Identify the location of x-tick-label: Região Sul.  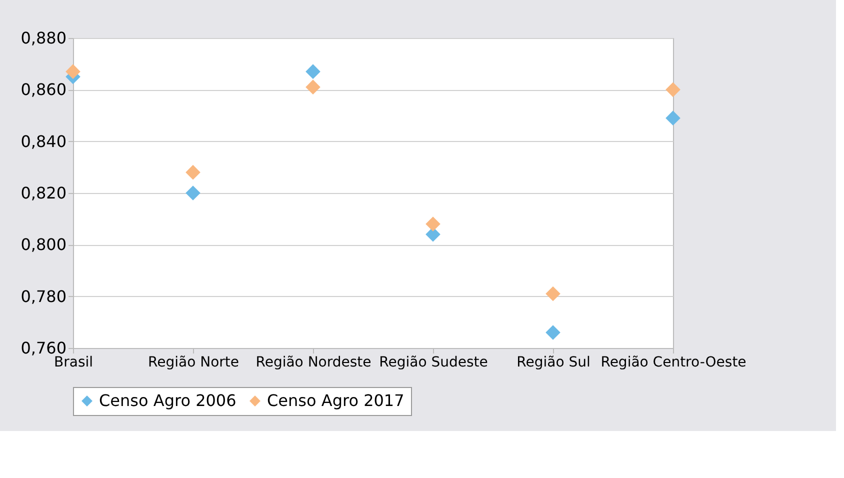
(553, 362).